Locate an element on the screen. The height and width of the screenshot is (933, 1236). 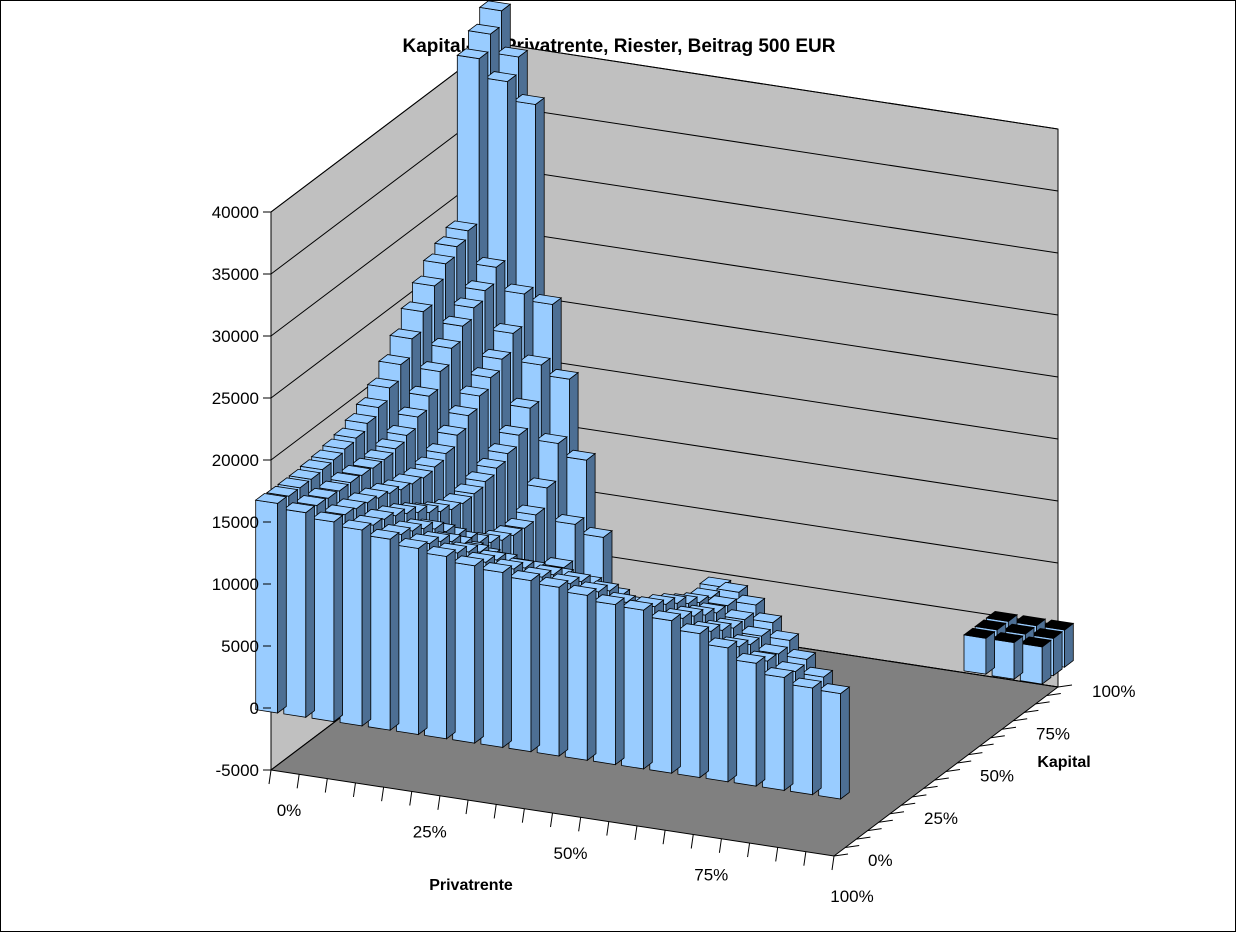
y-tick-label: 100% is located at coordinates (1113, 691).